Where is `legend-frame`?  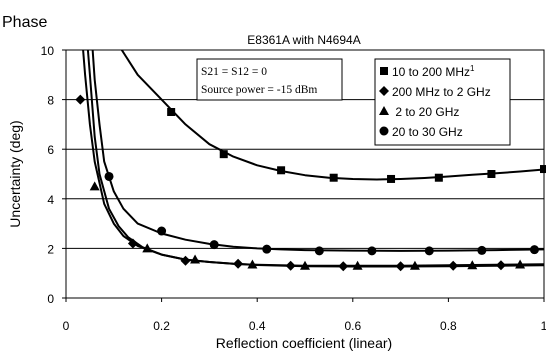 legend-frame is located at coordinates (442, 102).